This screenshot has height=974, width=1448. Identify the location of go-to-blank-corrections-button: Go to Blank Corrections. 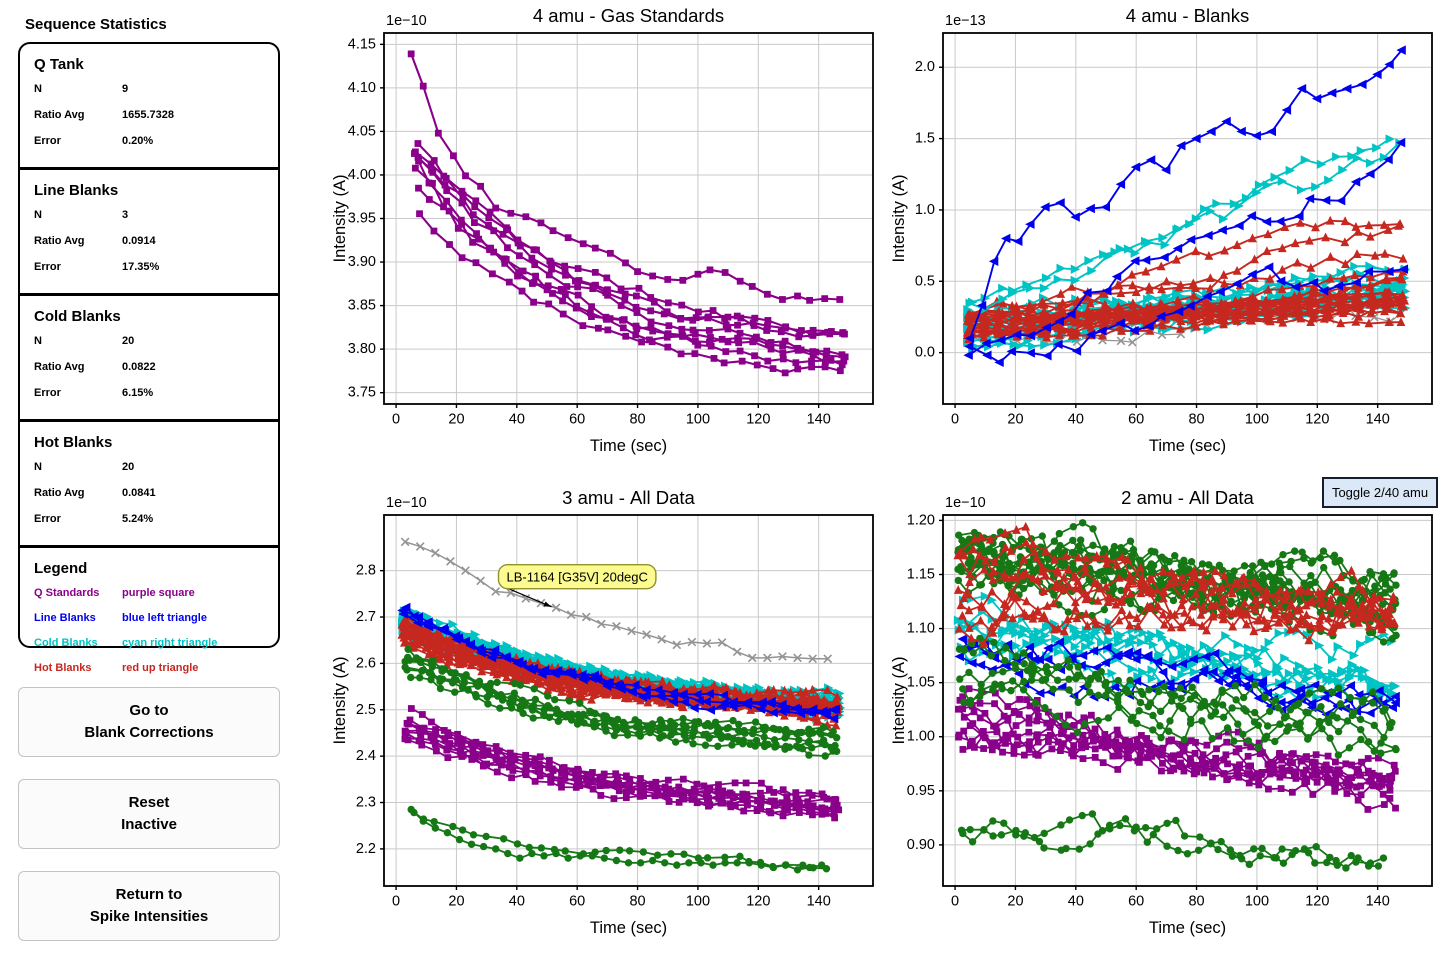
(149, 722).